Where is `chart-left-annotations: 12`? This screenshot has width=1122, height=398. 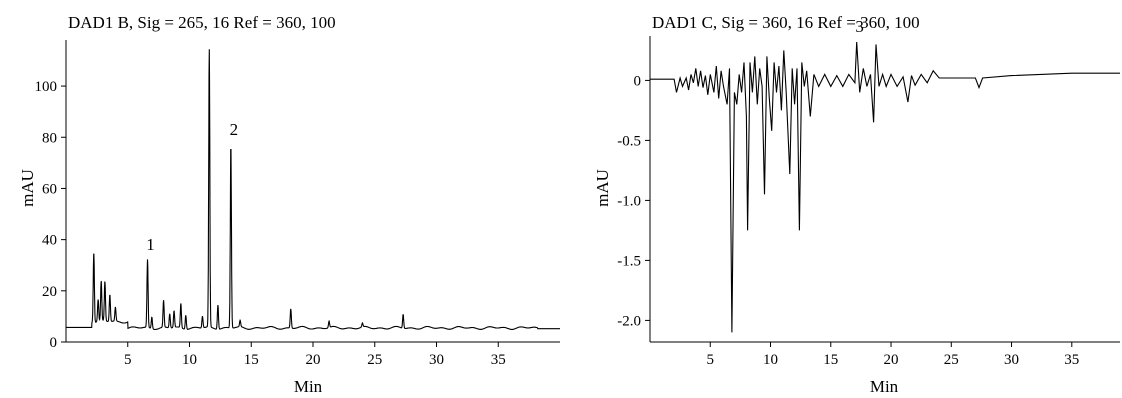
chart-left-annotations: 12 is located at coordinates (192, 187).